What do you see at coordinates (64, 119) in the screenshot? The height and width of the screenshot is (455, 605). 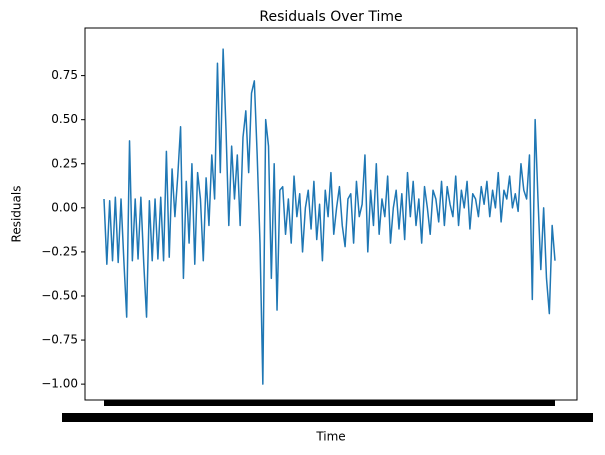 I see `y-tick-label: 0.50` at bounding box center [64, 119].